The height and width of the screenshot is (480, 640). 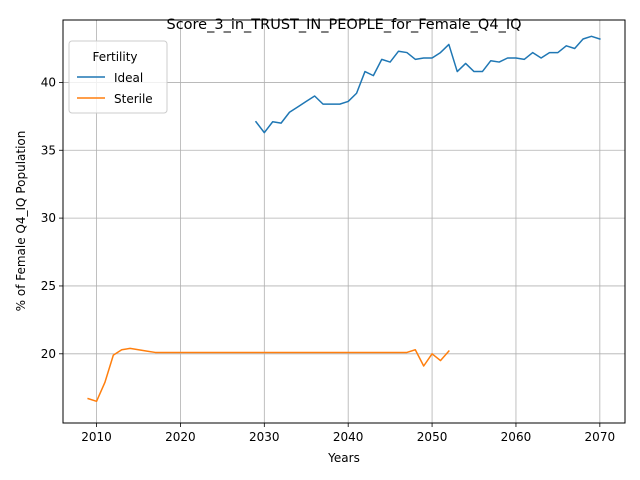 I want to click on x-tick-label: 2010, so click(x=96, y=437).